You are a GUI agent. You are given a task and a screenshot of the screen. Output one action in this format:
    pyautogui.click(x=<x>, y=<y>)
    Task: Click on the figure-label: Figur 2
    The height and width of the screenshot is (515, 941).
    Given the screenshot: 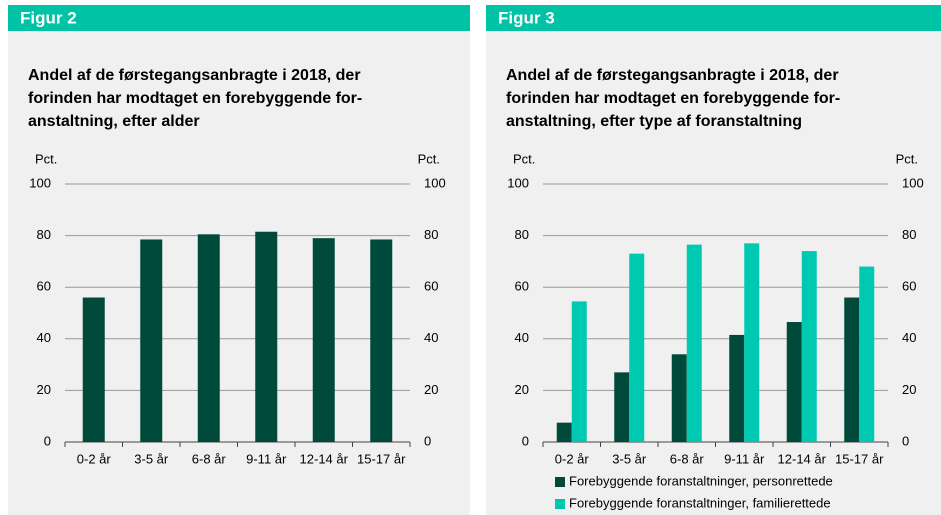 What is the action you would take?
    pyautogui.click(x=48, y=17)
    